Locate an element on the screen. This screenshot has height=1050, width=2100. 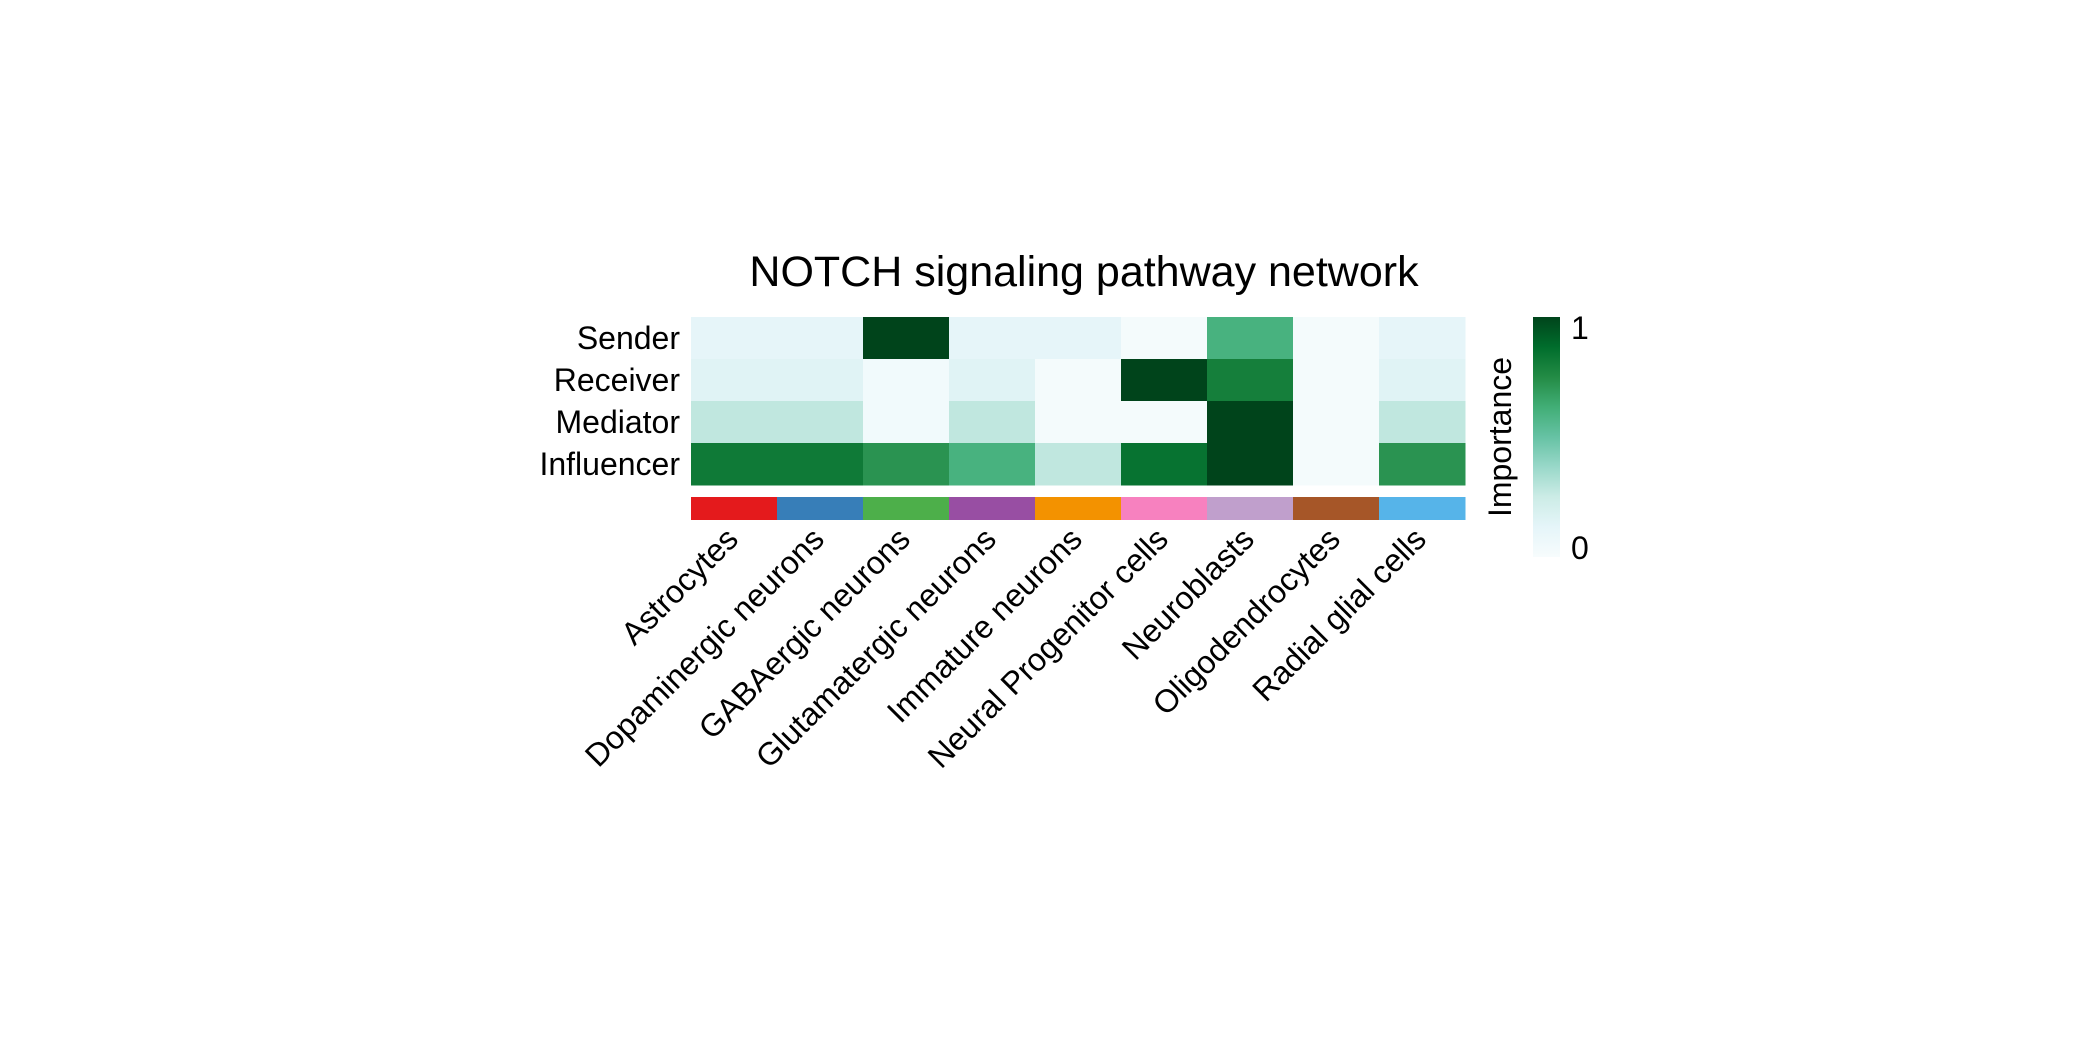
chart-title: NOTCH signaling pathway network is located at coordinates (1084, 272).